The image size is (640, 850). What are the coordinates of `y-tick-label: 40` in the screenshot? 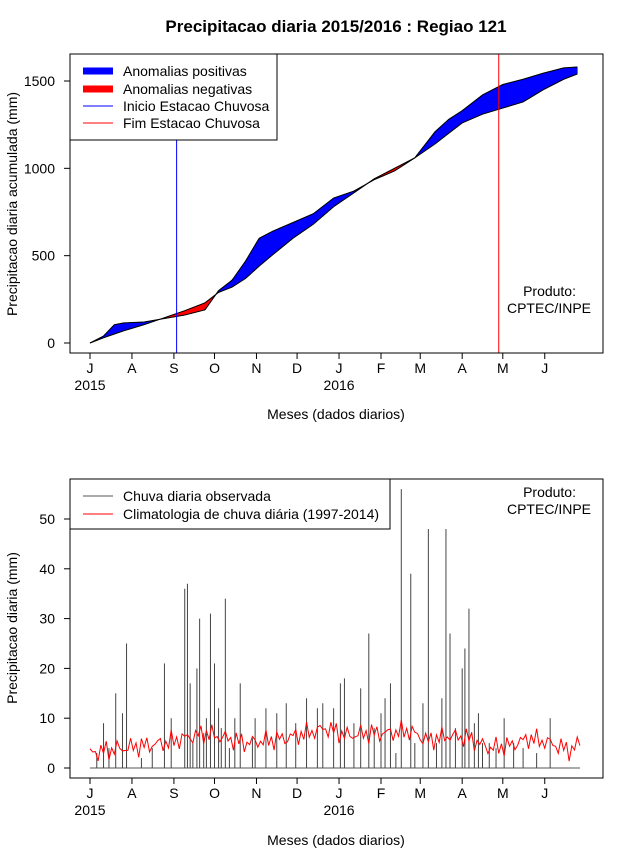 It's located at (47, 569).